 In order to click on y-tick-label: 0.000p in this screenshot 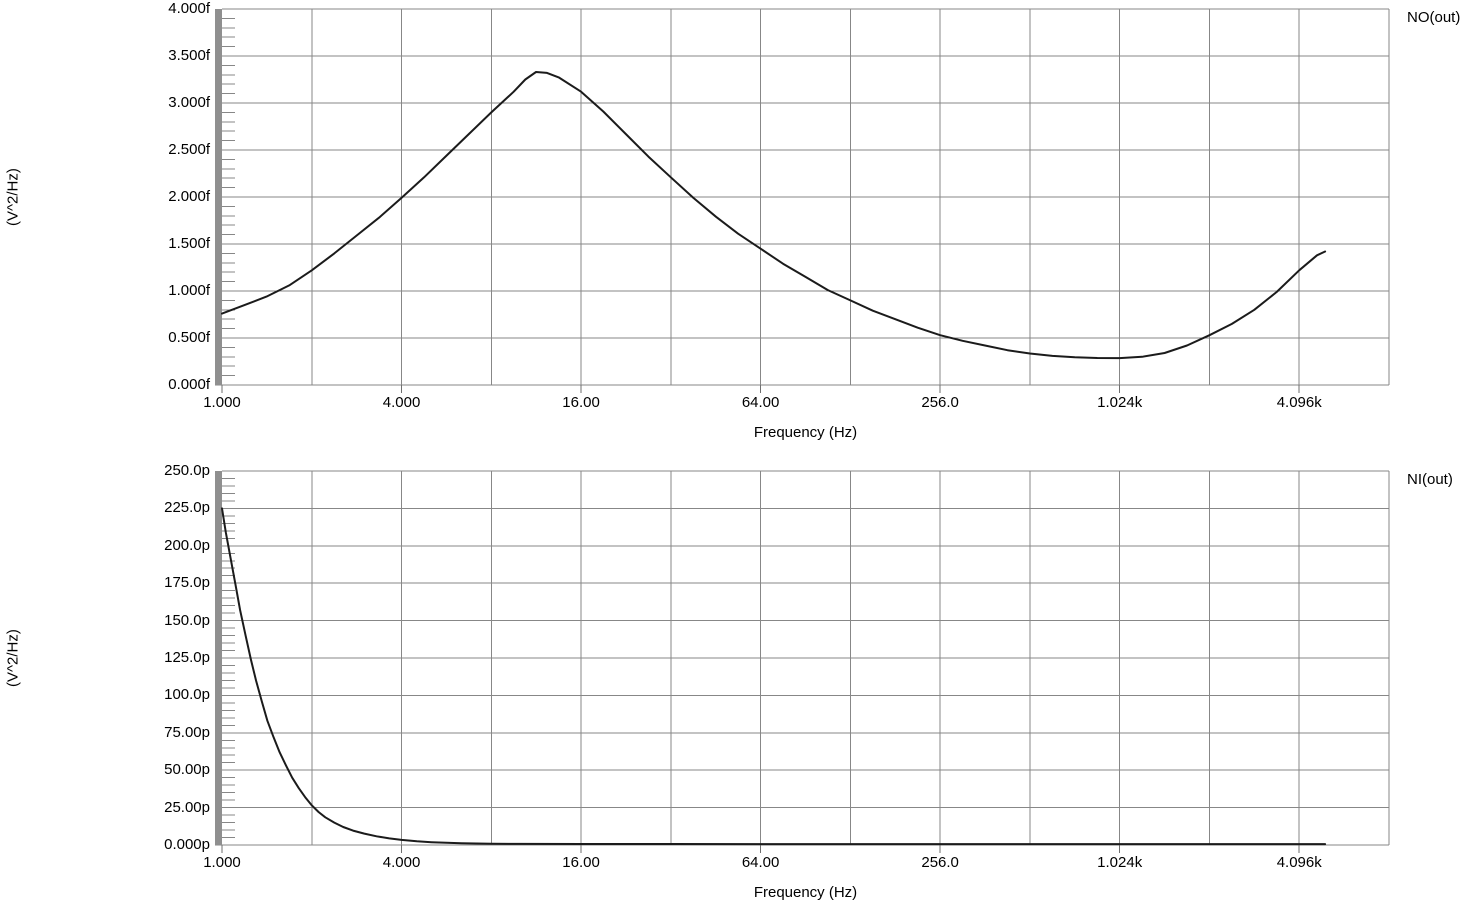, I will do `click(187, 844)`.